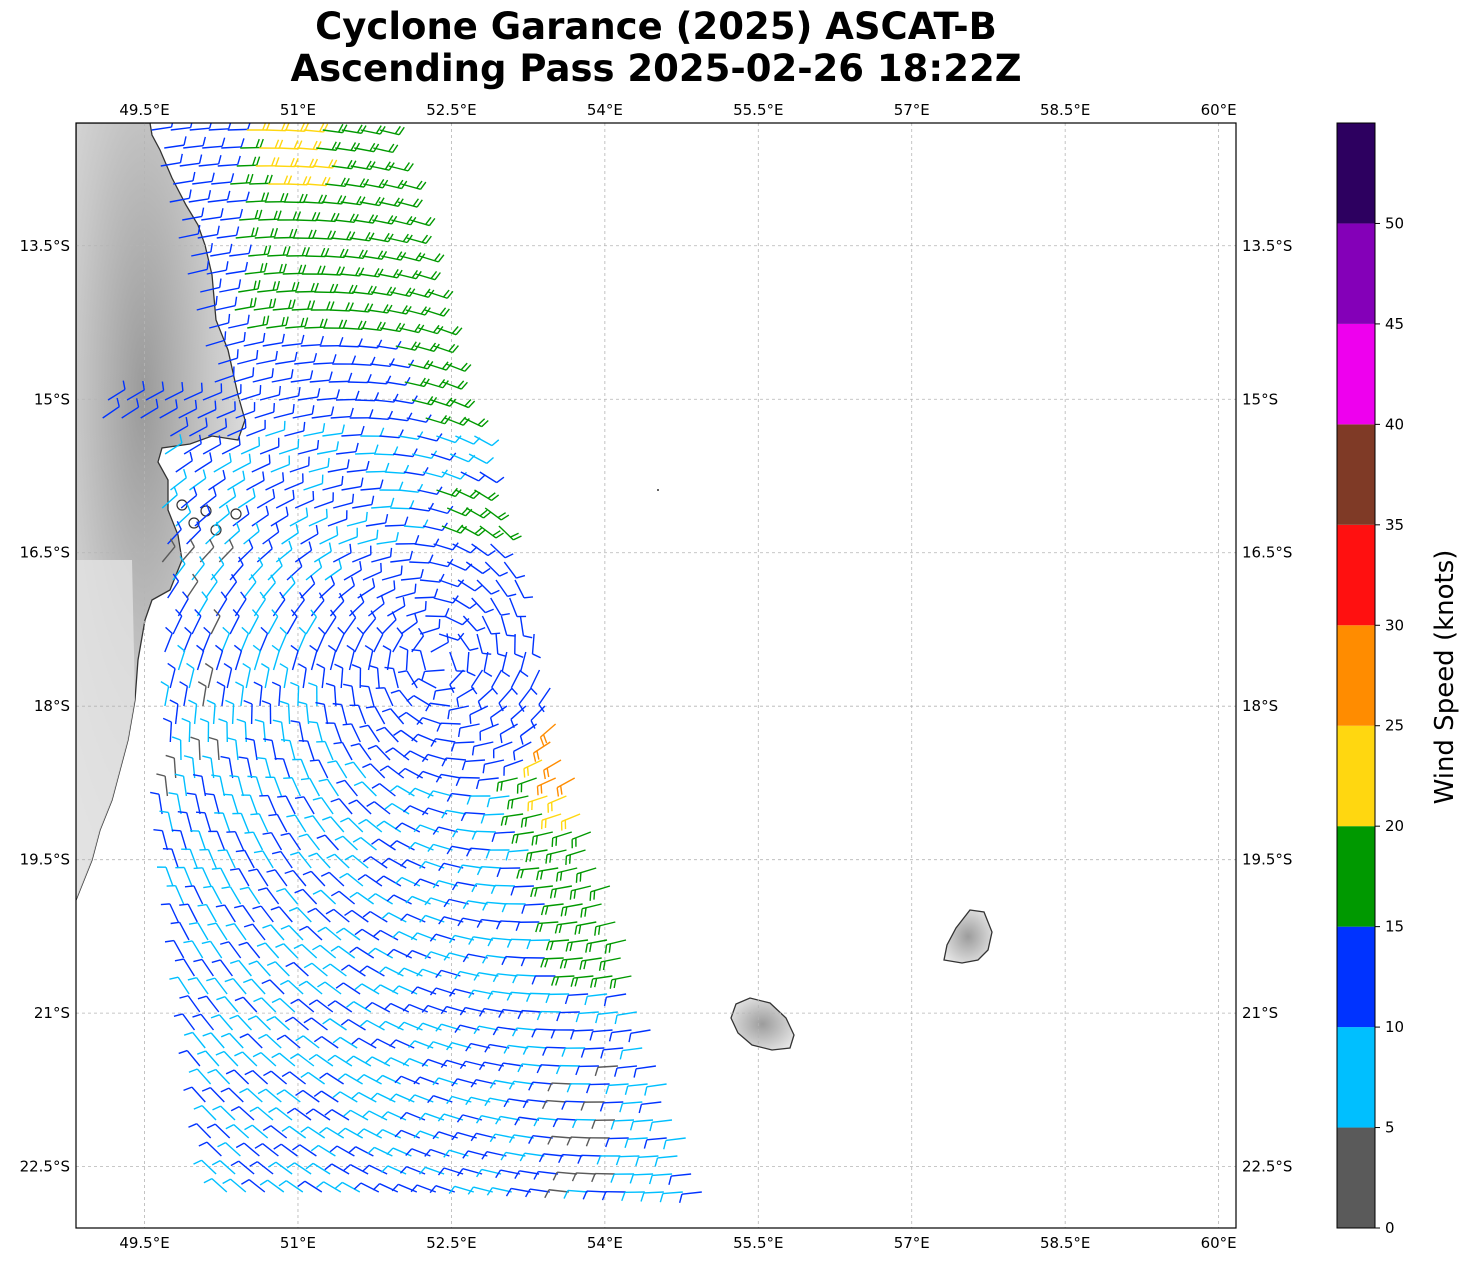 The image size is (1474, 1264). Describe the element at coordinates (1267, 246) in the screenshot. I see `lat-tick-label-right: 13.5°S` at that location.